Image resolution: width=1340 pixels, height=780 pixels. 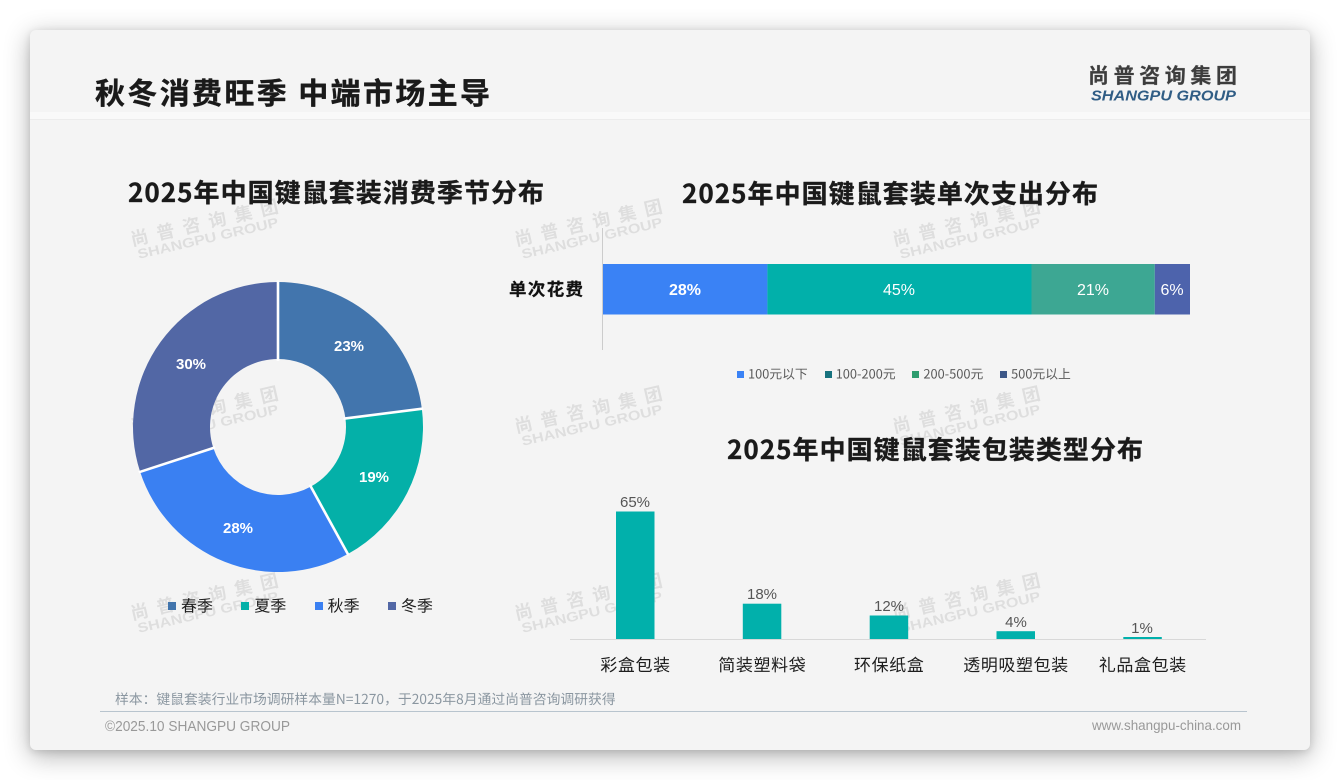 What do you see at coordinates (899, 290) in the screenshot?
I see `svg-text: 45%` at bounding box center [899, 290].